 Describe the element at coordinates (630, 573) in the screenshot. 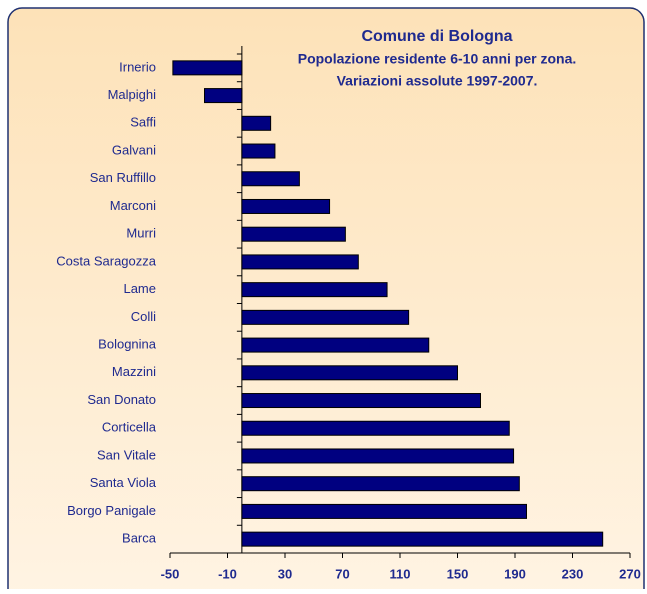

I see `x-tick-label: 270` at that location.